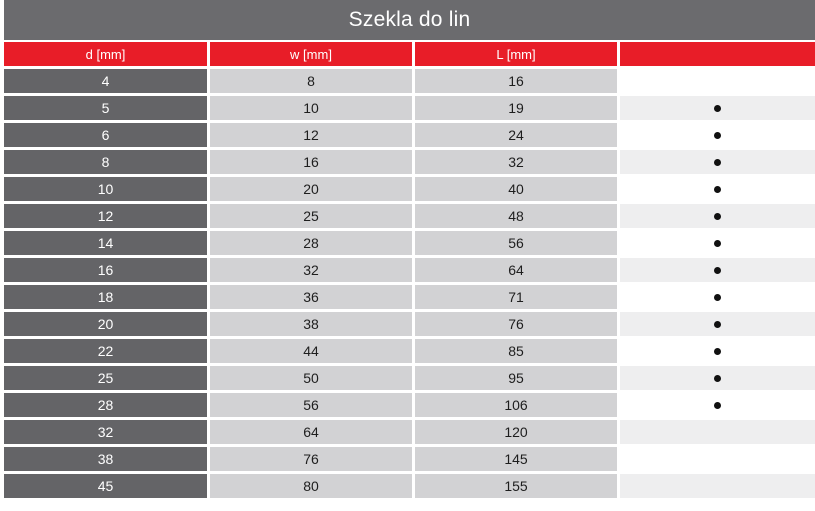 This screenshot has width=815, height=511. I want to click on cell-L: 145, so click(516, 459).